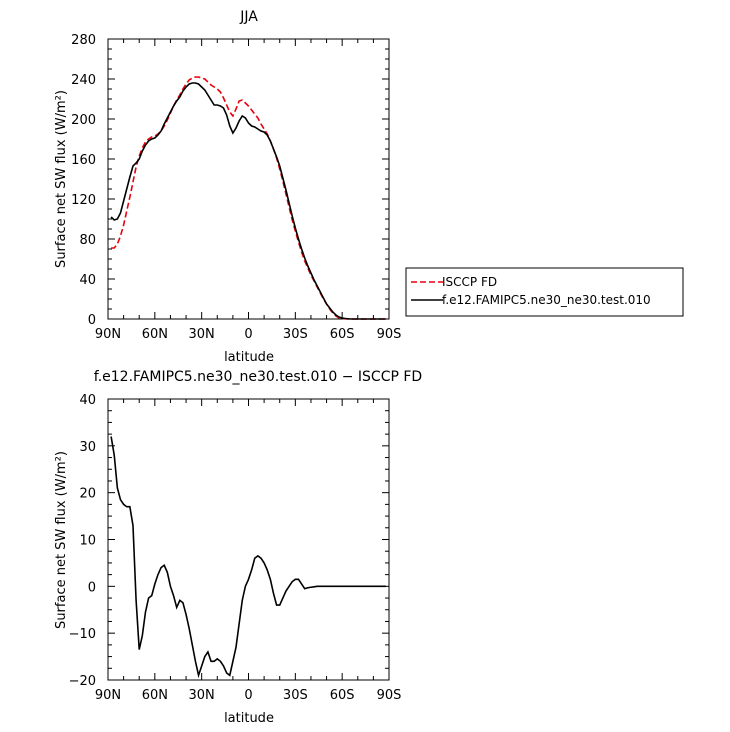  I want to click on legend-label-model: f.e12.FAMIPC5.ne30_ne30.test.010, so click(546, 300).